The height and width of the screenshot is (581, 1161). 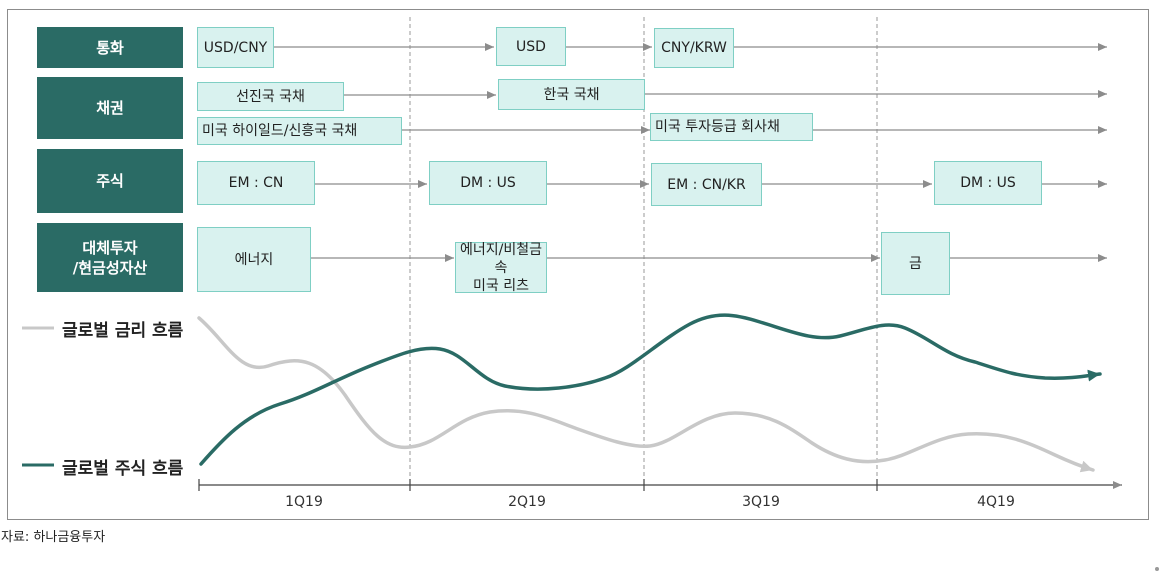 What do you see at coordinates (123, 469) in the screenshot?
I see `legend-equity-label: 글로벌 주식 흐름` at bounding box center [123, 469].